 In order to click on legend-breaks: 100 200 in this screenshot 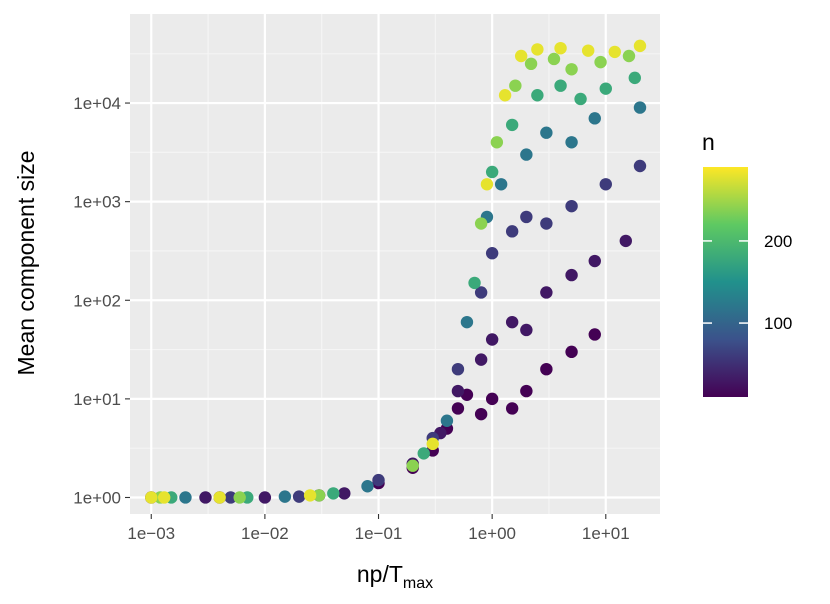, I will do `click(747, 282)`.